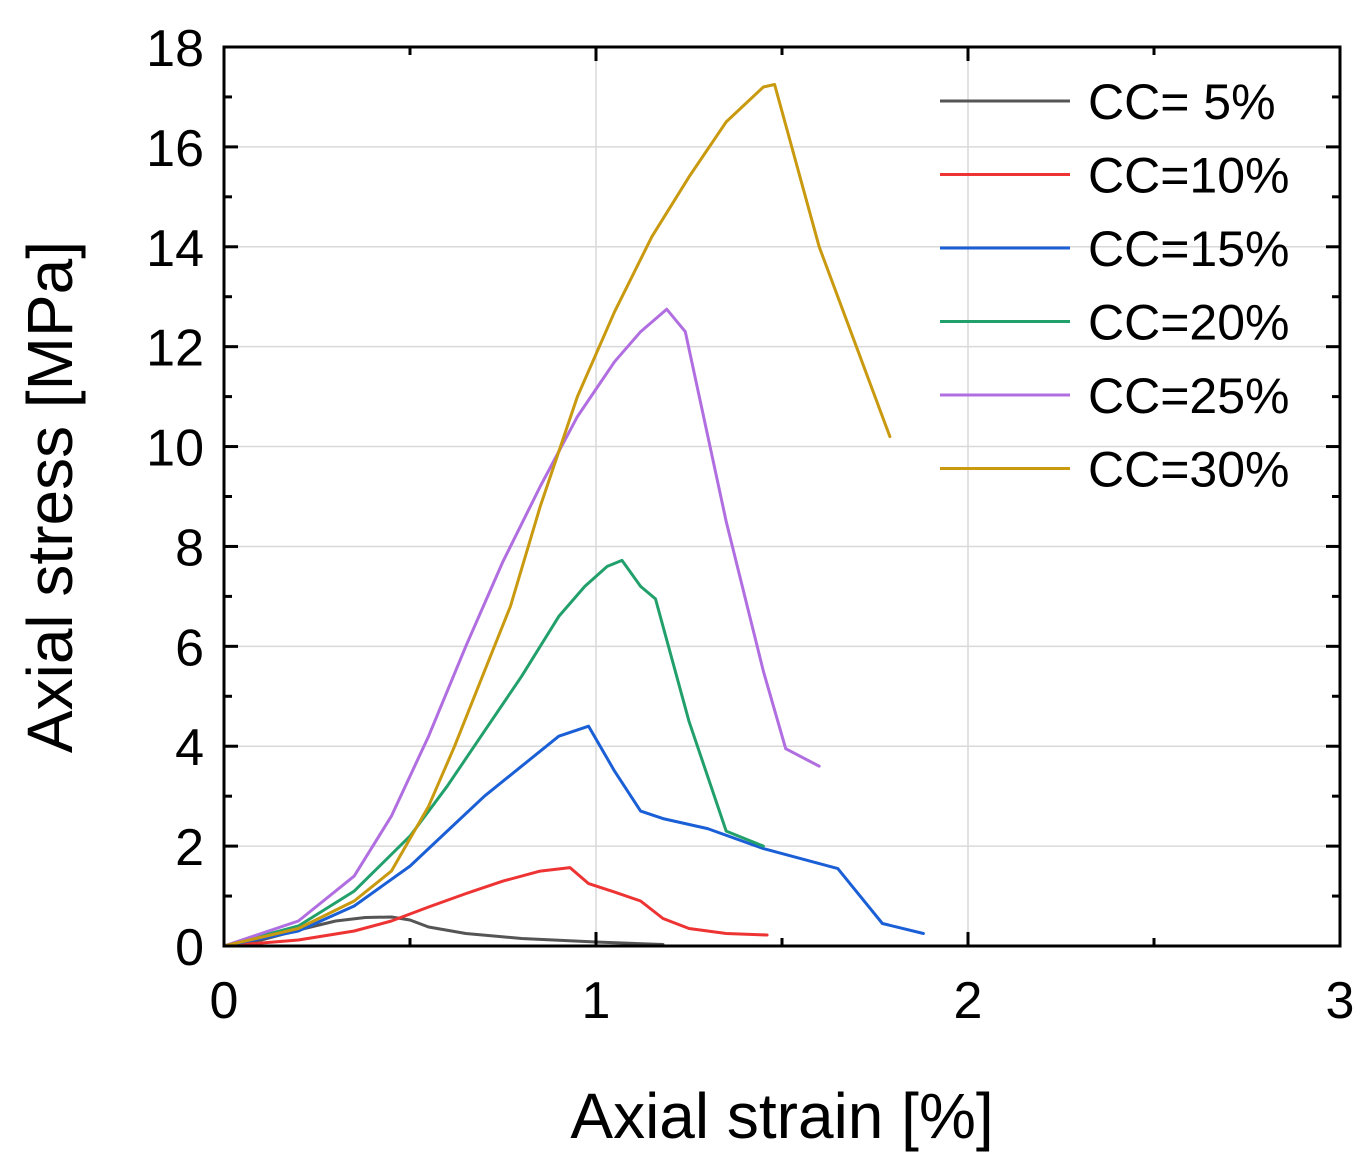  I want to click on y-tick-label: 16, so click(175, 149).